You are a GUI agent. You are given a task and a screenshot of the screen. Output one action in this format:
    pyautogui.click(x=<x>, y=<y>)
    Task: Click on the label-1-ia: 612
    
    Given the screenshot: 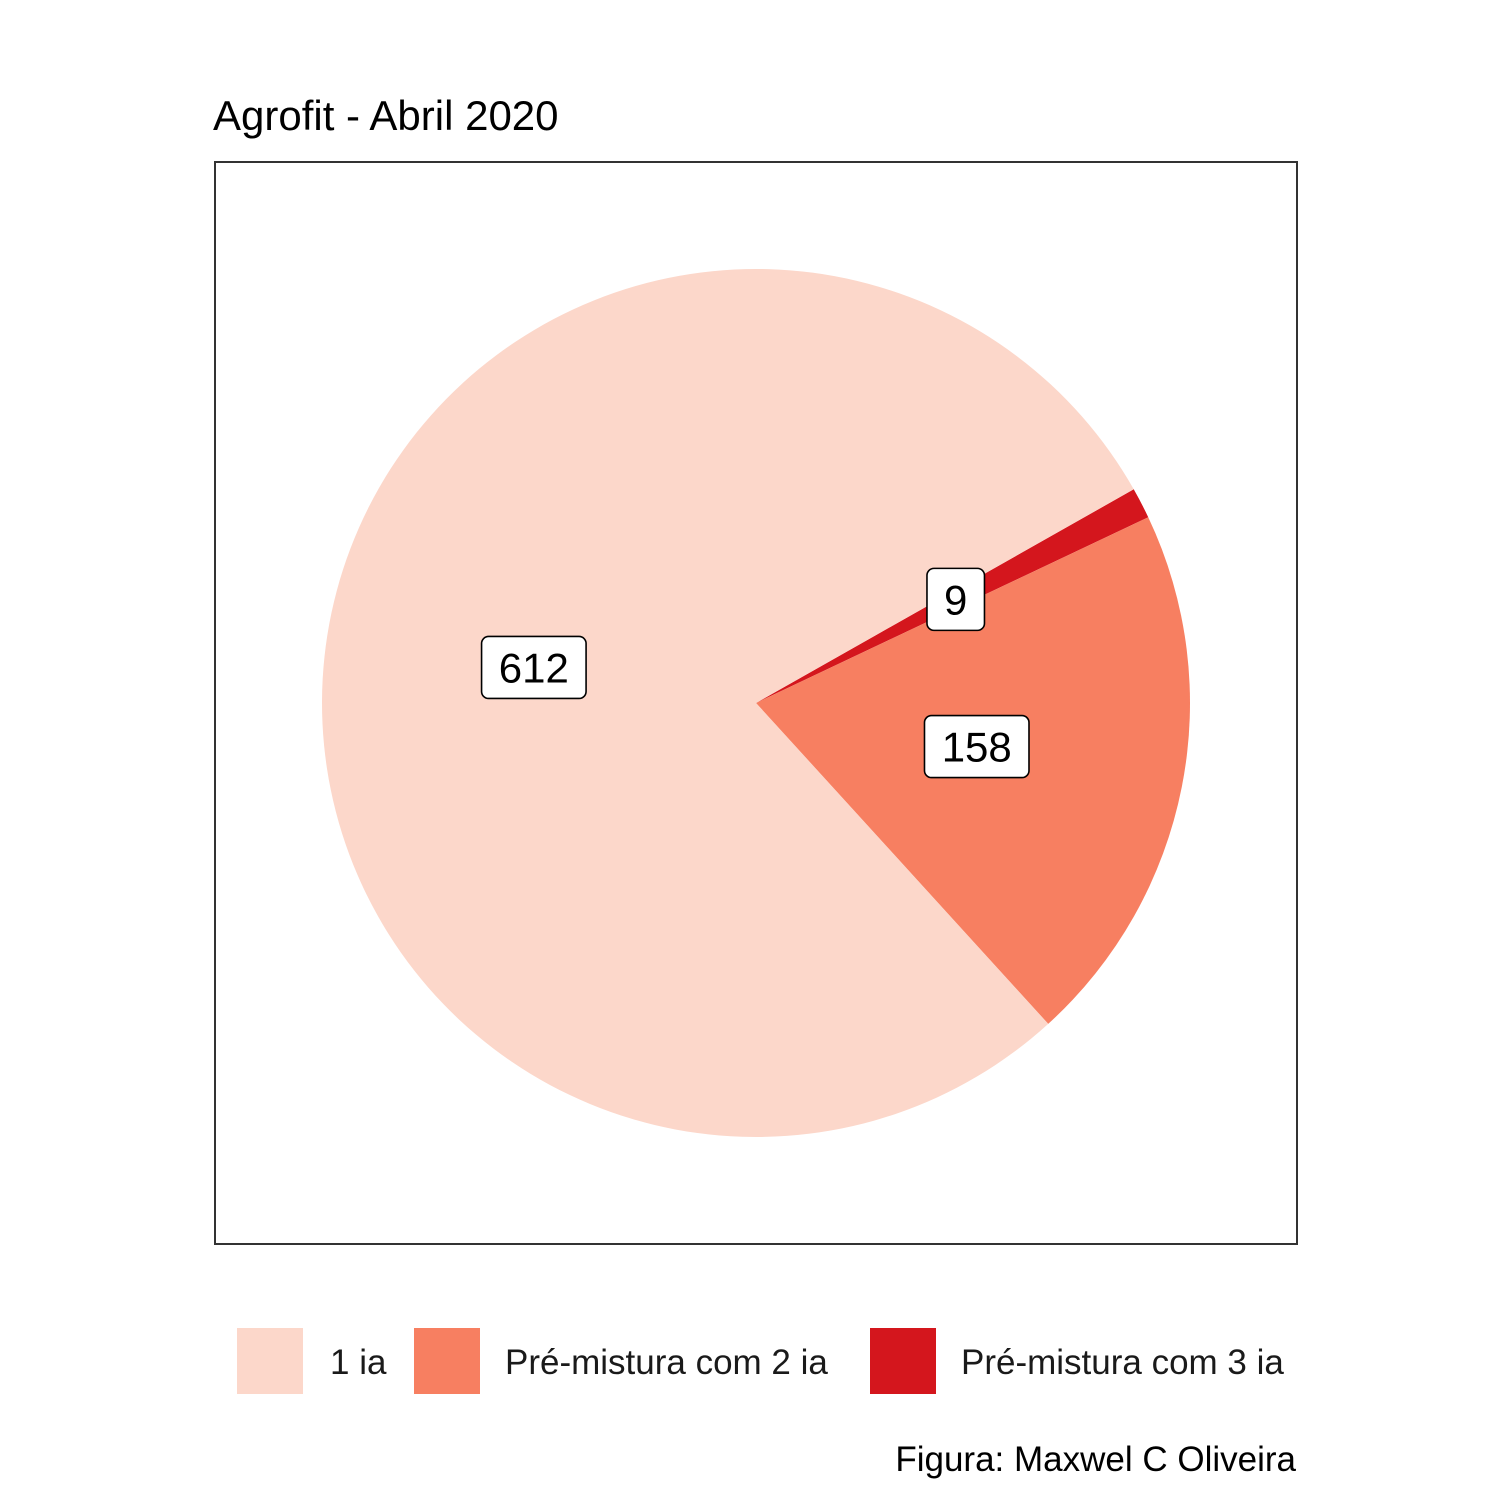 What is the action you would take?
    pyautogui.click(x=533, y=667)
    